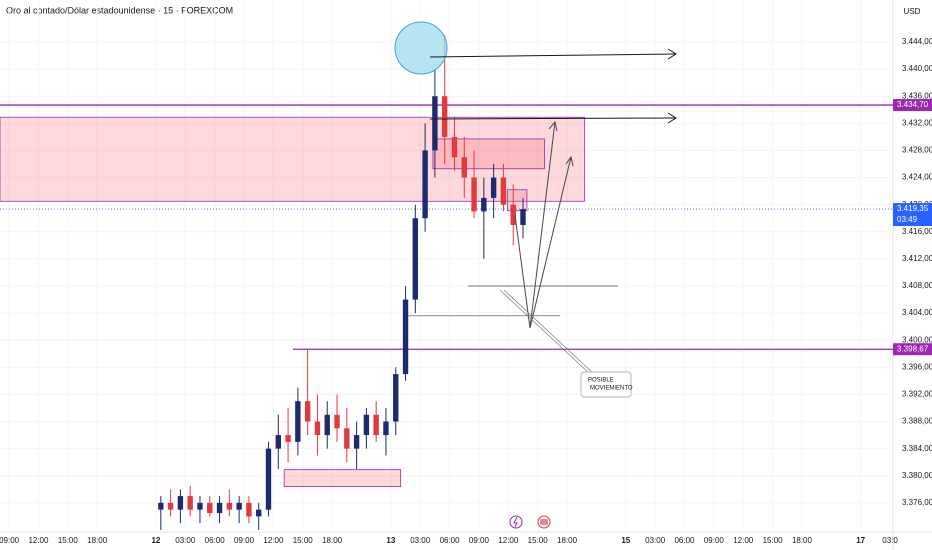 This screenshot has height=550, width=932. Describe the element at coordinates (860, 540) in the screenshot. I see `x-tick-label: 17` at that location.